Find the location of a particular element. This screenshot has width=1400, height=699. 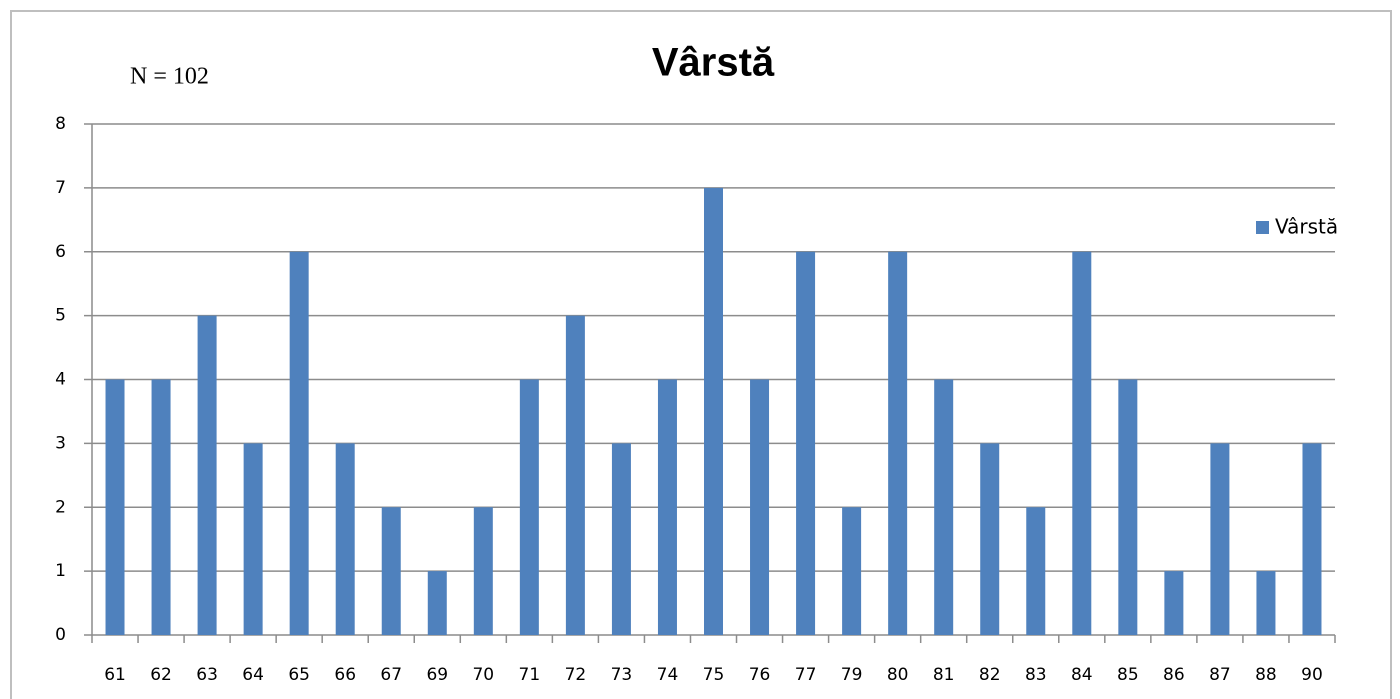

x-tick-label: 84 is located at coordinates (1082, 675).